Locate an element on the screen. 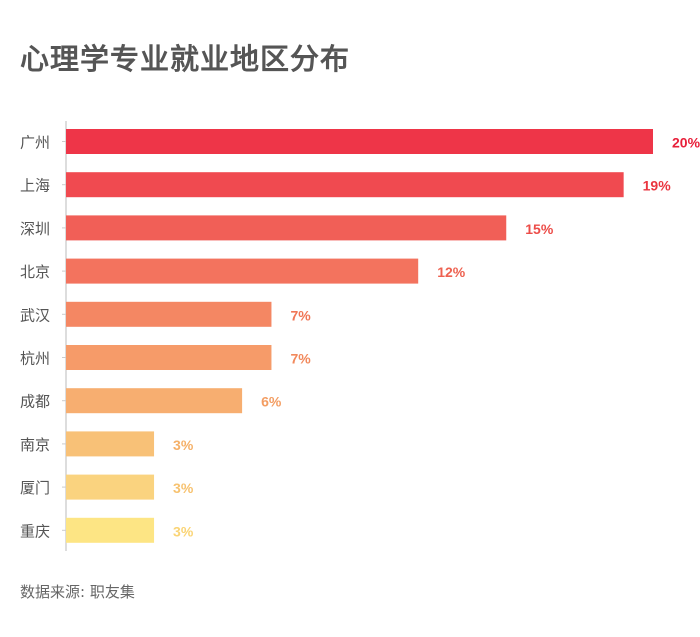 Image resolution: width=700 pixels, height=637 pixels. y-tick-label: 武汉 is located at coordinates (35, 315).